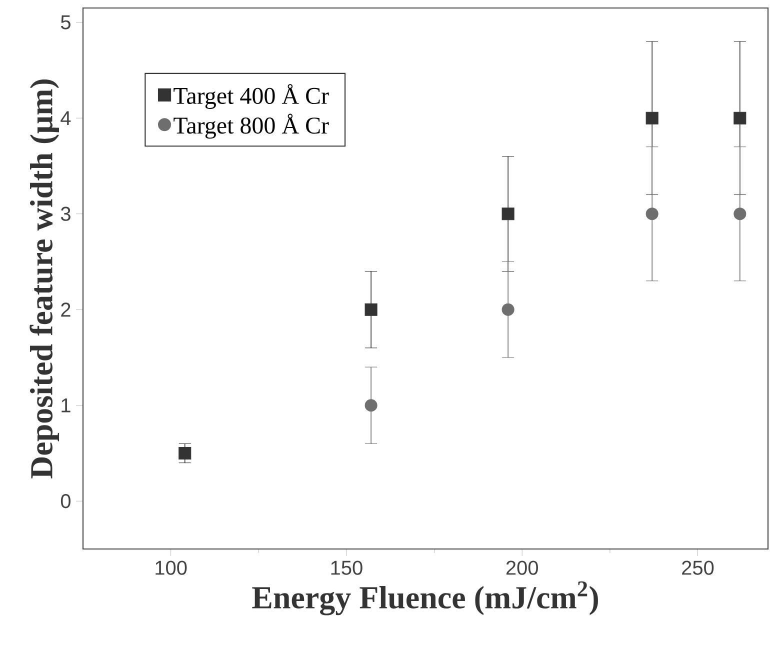 This screenshot has width=770, height=649. I want to click on y-axis-title: Deposited feature width (µm), so click(45, 279).